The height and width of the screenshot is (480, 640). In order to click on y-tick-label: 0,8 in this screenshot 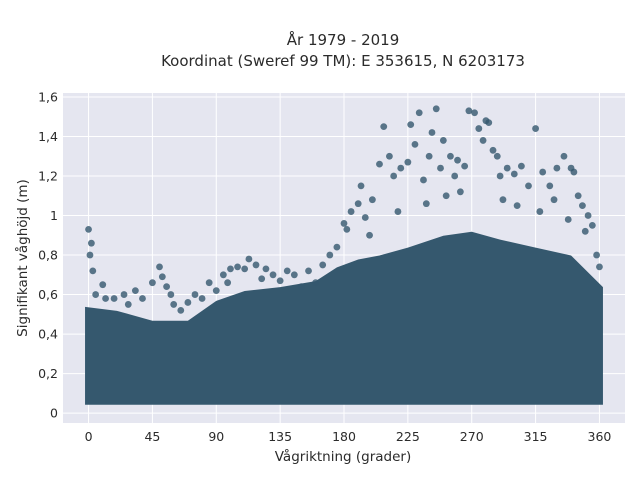, I will do `click(48, 255)`.